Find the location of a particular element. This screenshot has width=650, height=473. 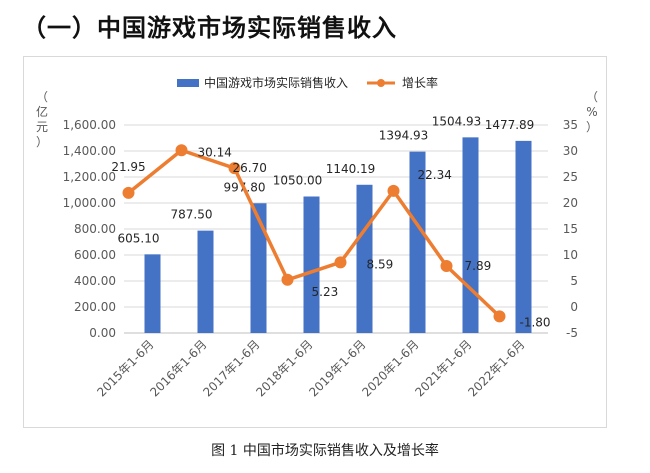

left-axis-unit: 亿 is located at coordinates (42, 111).